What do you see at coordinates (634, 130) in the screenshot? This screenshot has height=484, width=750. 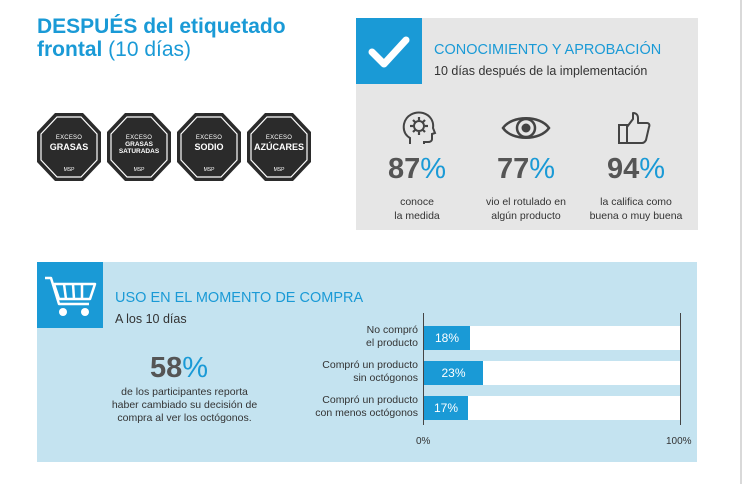 I see `thumbs-up-icon` at bounding box center [634, 130].